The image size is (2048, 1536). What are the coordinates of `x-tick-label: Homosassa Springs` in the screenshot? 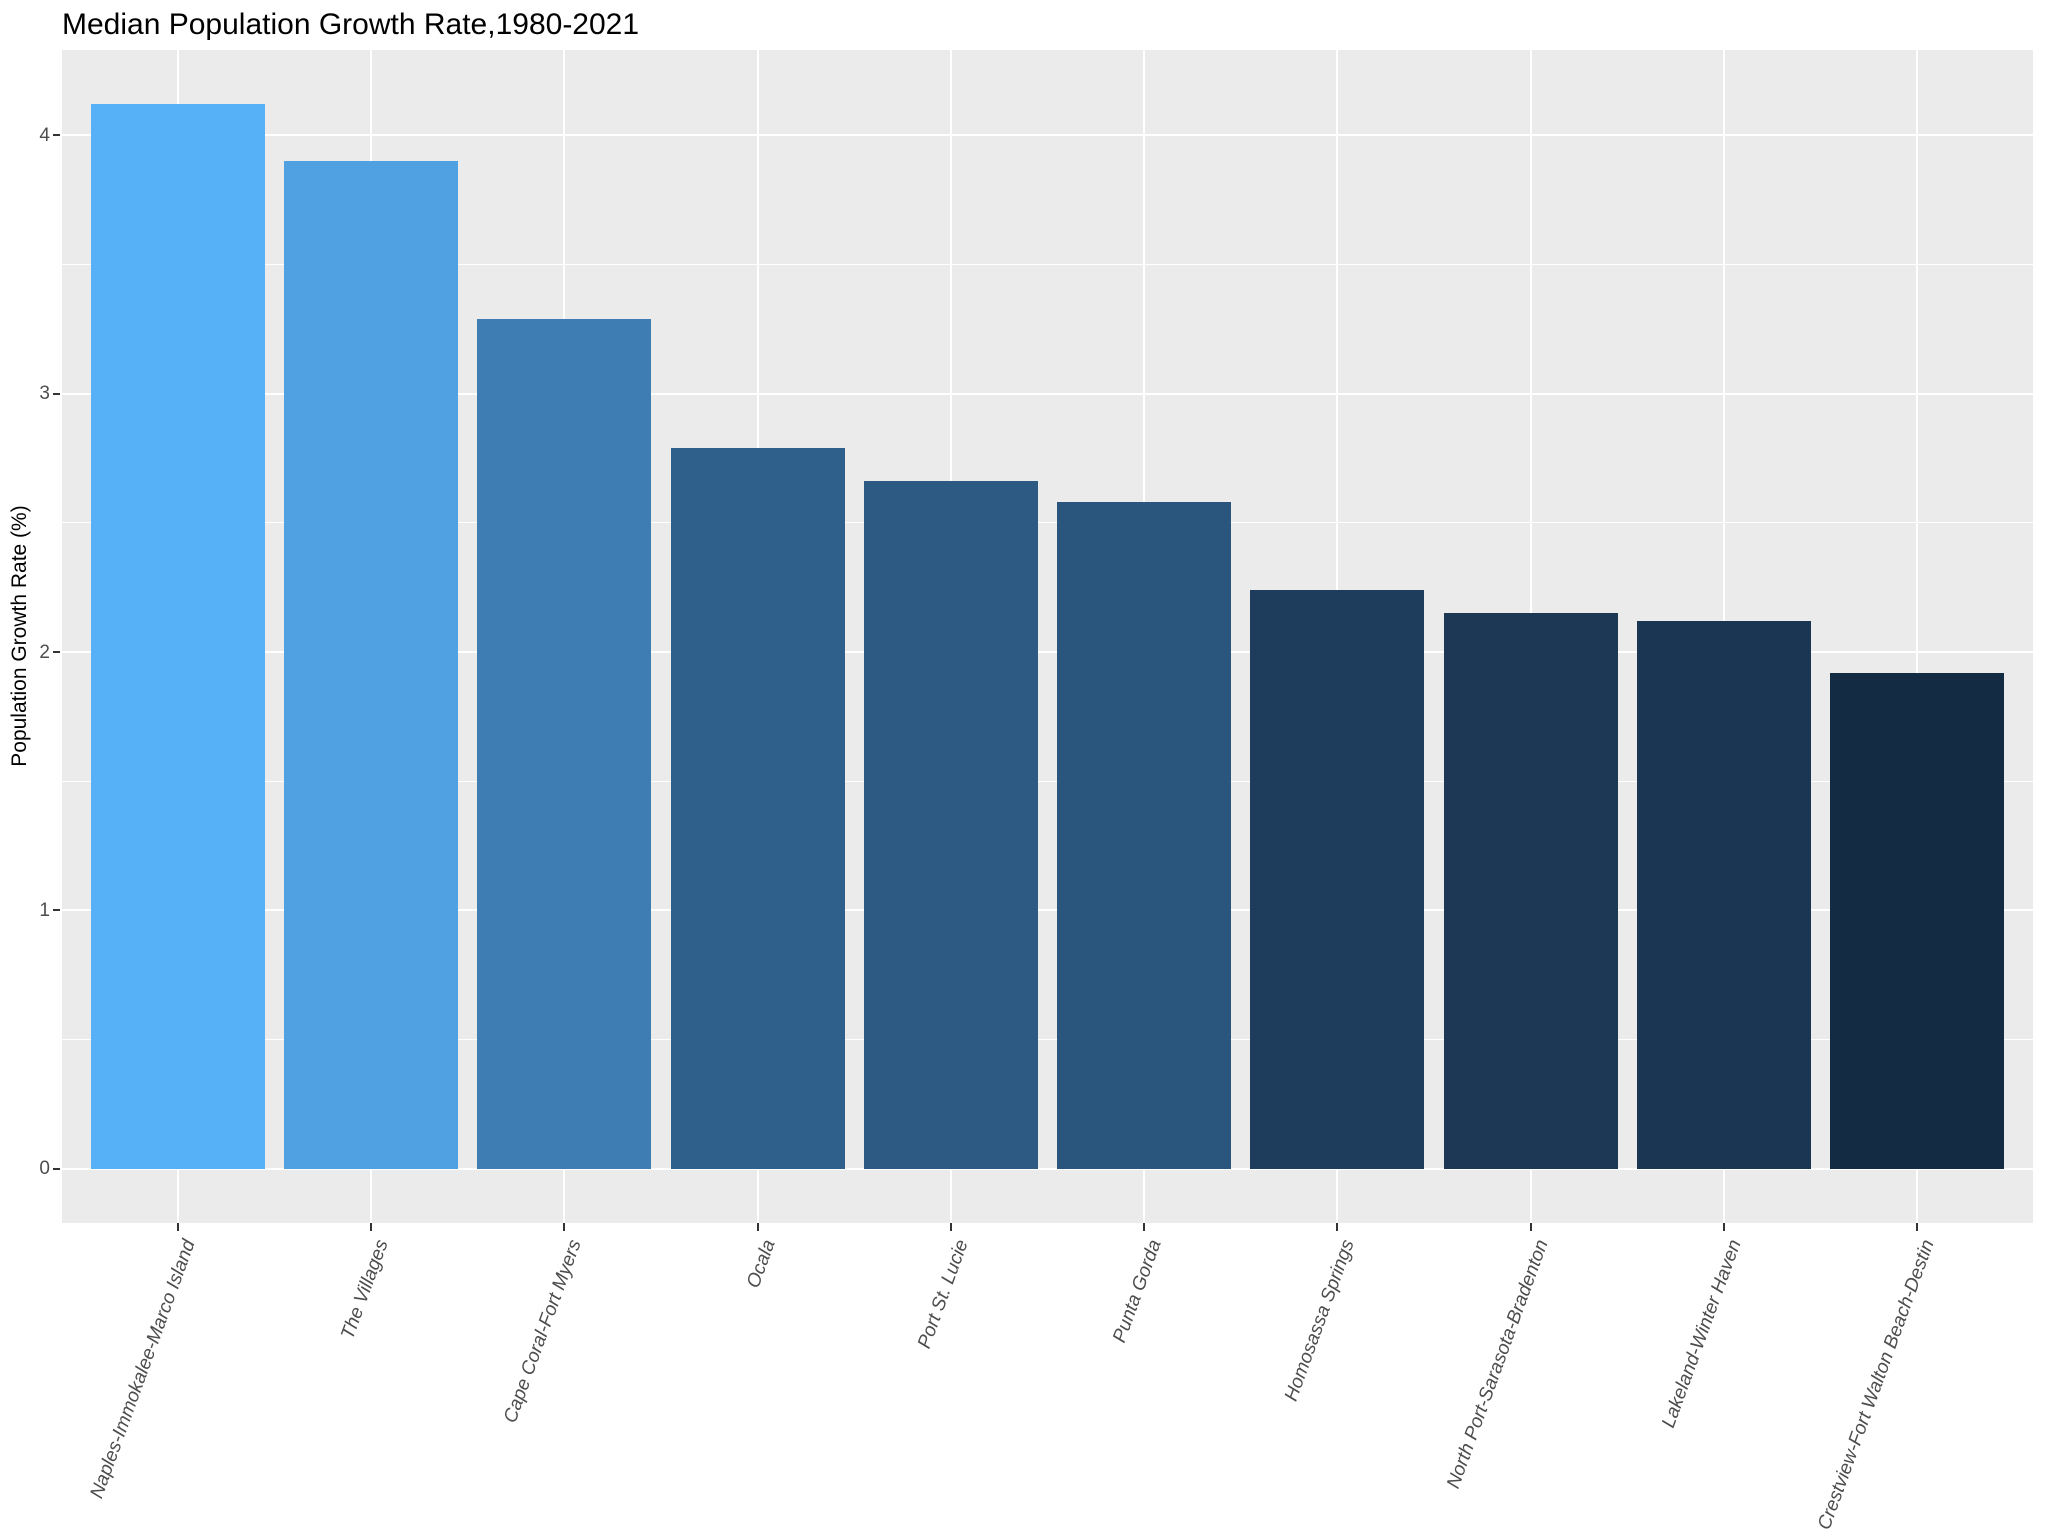 It's located at (1320, 1320).